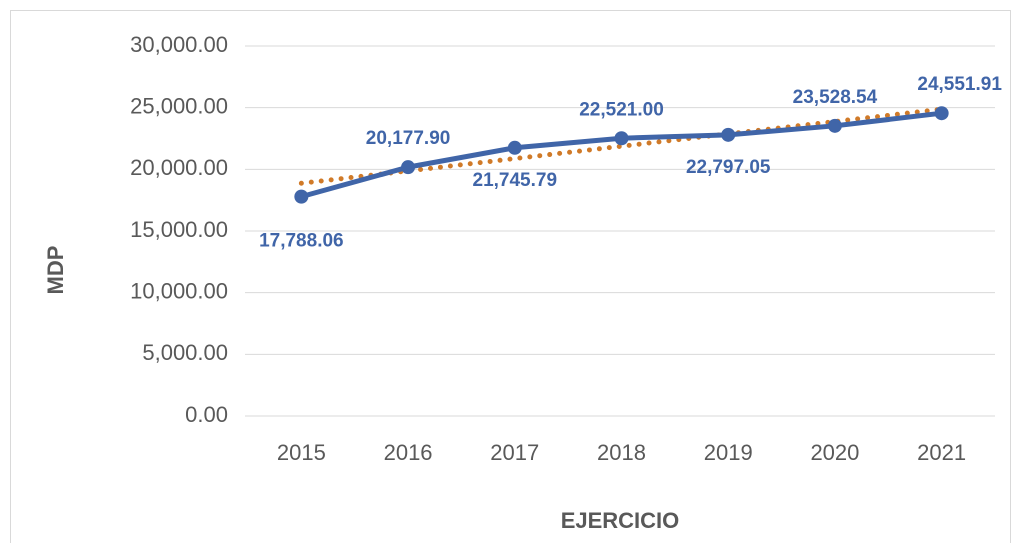 The width and height of the screenshot is (1016, 543). What do you see at coordinates (728, 167) in the screenshot?
I see `data-label: 22,797.05` at bounding box center [728, 167].